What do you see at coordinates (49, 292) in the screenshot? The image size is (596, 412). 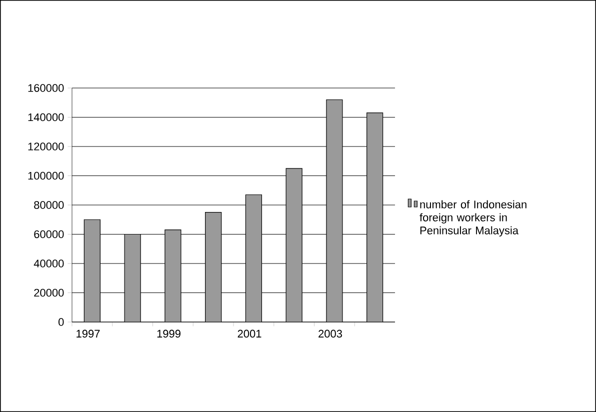 I see `y-tick-label: 20000` at bounding box center [49, 292].